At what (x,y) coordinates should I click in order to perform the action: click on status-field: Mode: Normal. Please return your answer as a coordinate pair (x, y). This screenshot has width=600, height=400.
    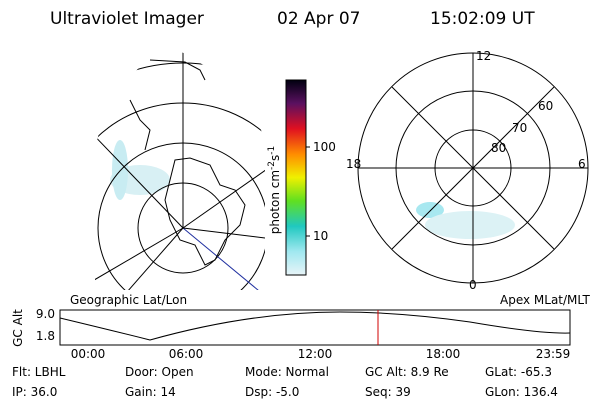
    Looking at the image, I should click on (287, 372).